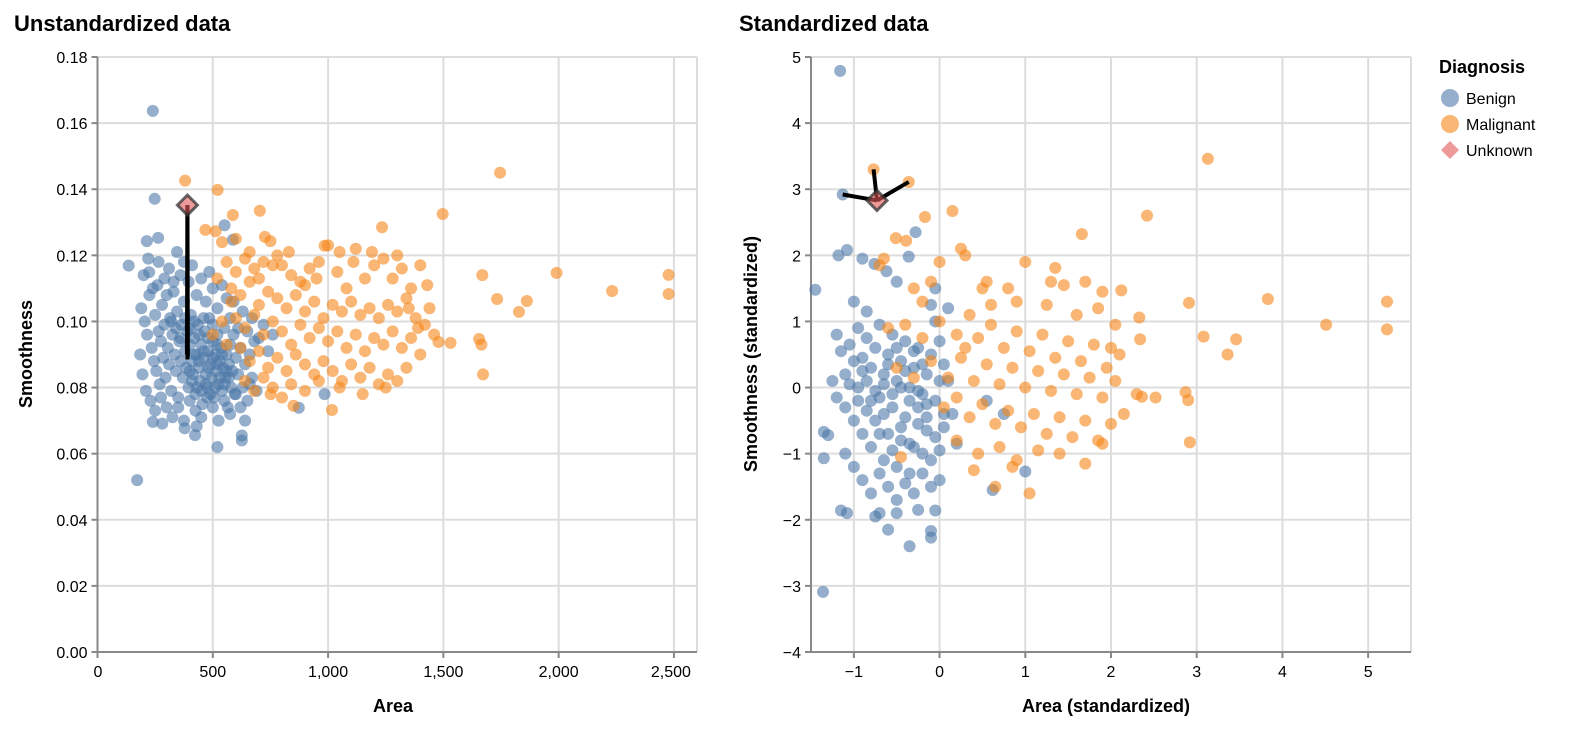  Describe the element at coordinates (71, 389) in the screenshot. I see `y-tick-label: 0.08` at that location.